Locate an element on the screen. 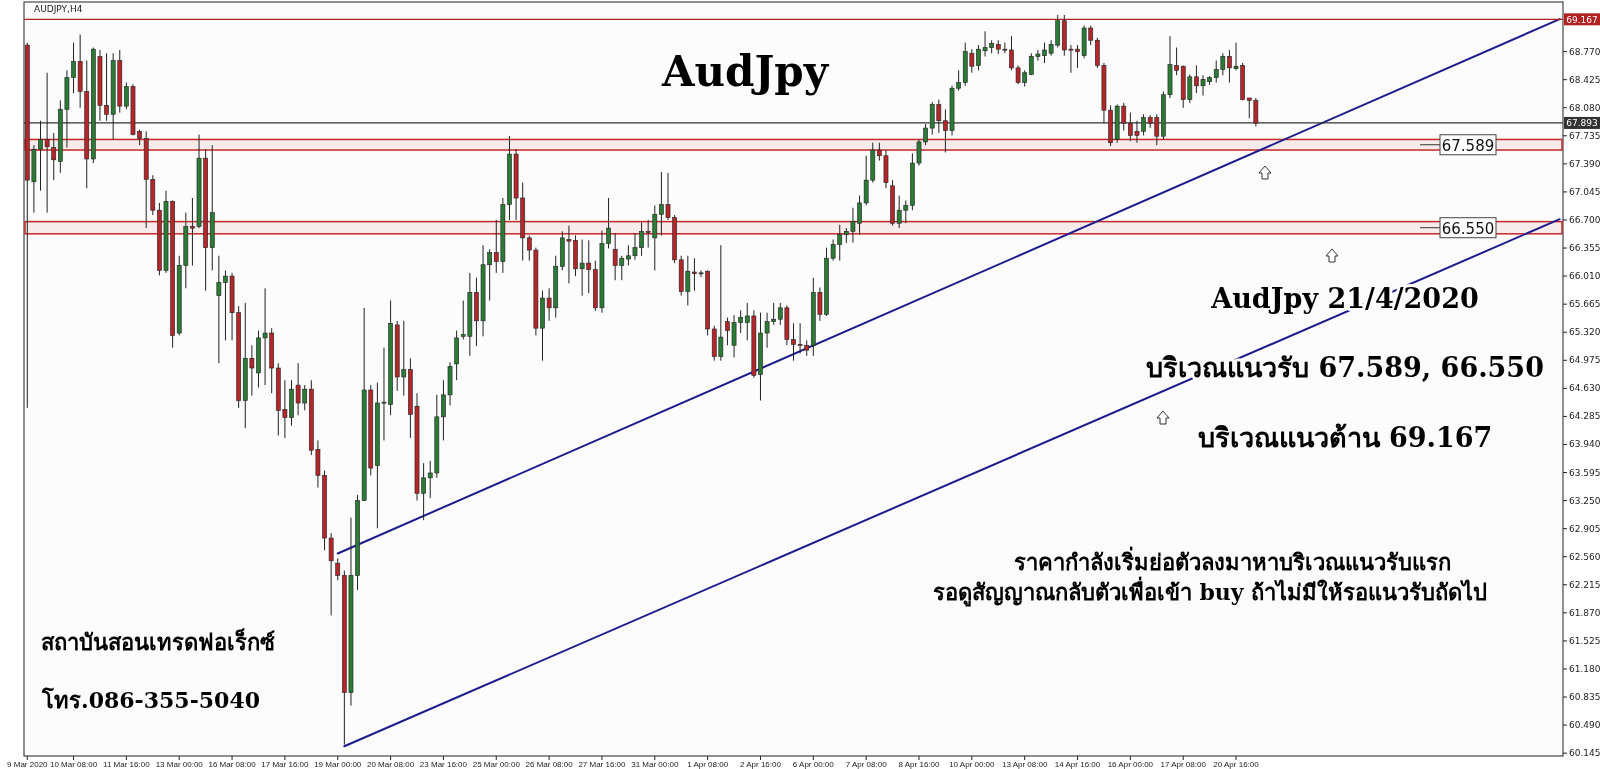  x-tick-label: 26 Mar 08:00 is located at coordinates (549, 764).